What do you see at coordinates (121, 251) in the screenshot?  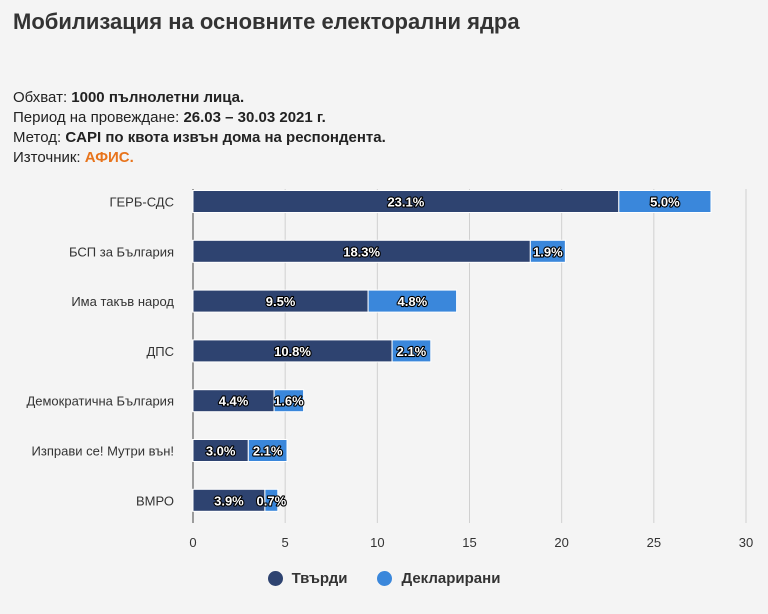 I see `category-label: БСП за България` at bounding box center [121, 251].